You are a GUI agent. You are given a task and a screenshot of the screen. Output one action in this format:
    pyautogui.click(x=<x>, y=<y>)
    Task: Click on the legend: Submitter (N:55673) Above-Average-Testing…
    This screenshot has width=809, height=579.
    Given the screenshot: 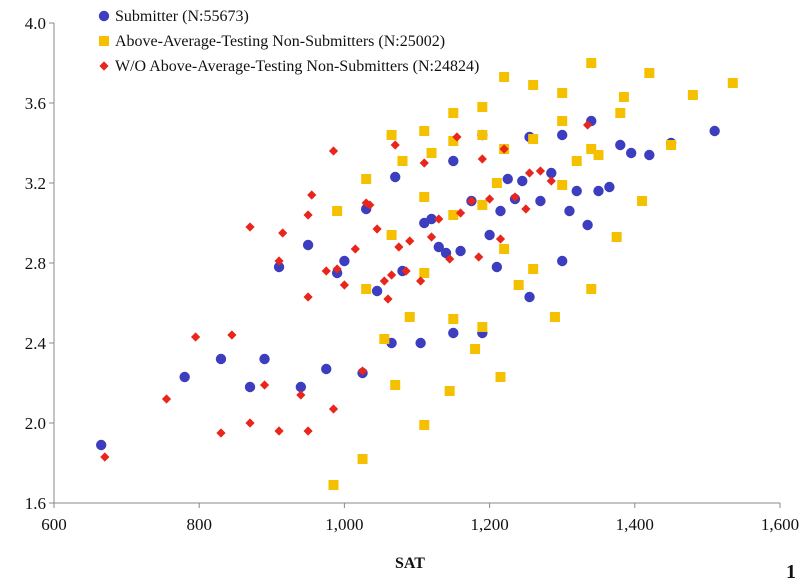 What is the action you would take?
    pyautogui.click(x=288, y=41)
    